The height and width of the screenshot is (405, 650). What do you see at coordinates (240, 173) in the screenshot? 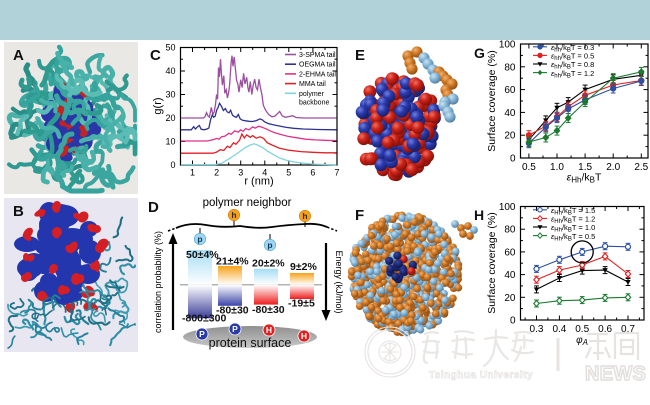
I see `svg-text: 3` at bounding box center [240, 173].